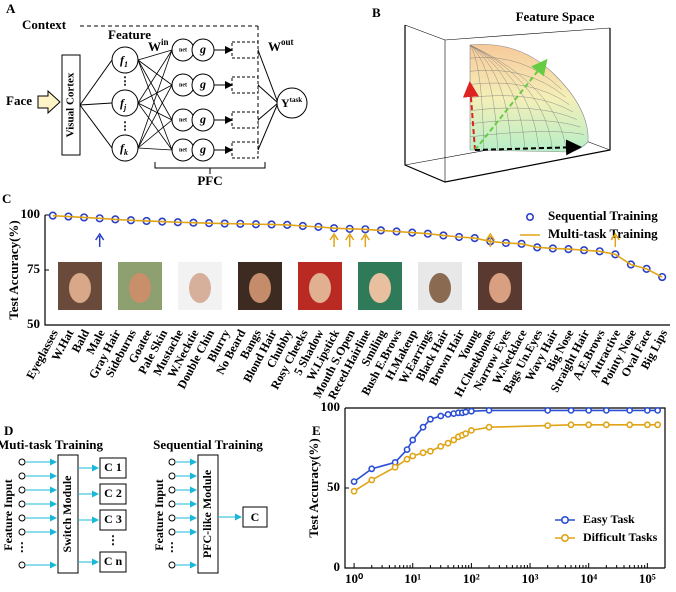  I want to click on g-label: g, so click(202, 149).